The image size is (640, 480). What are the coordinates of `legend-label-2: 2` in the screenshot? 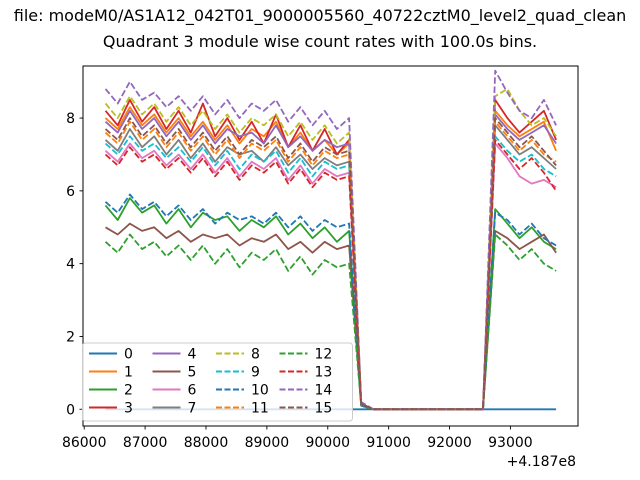 It's located at (128, 391).